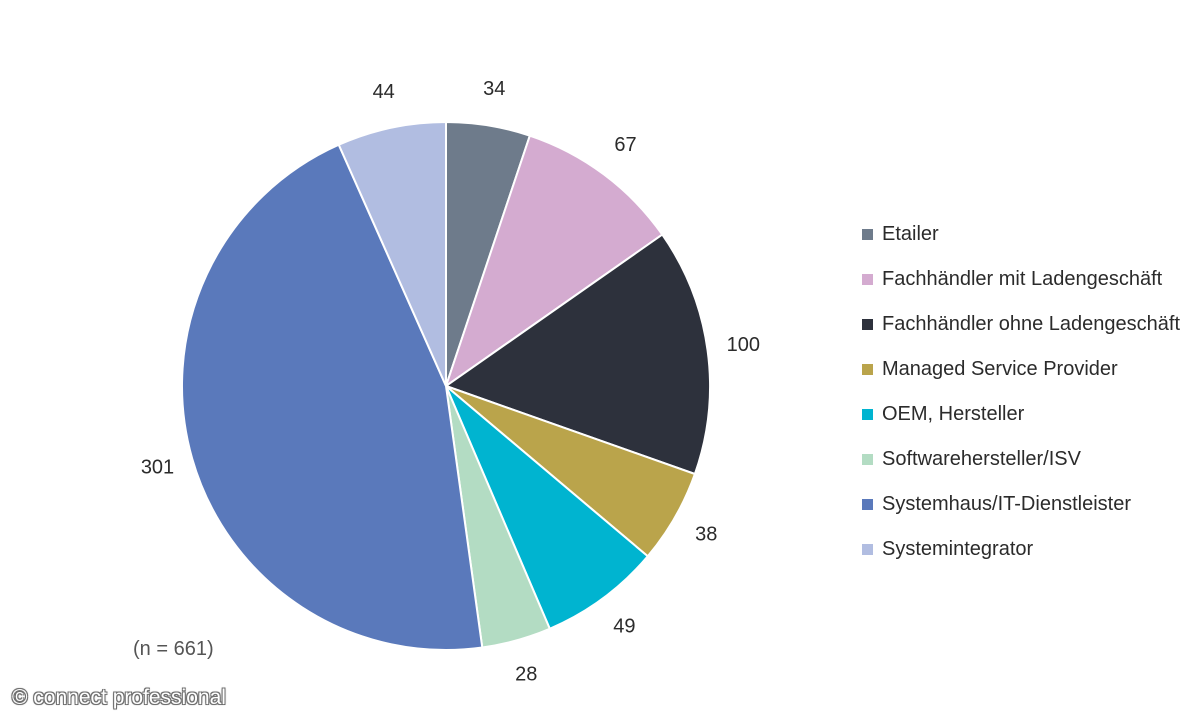 Image resolution: width=1200 pixels, height=720 pixels. What do you see at coordinates (953, 414) in the screenshot?
I see `legend-label: OEM, Hersteller` at bounding box center [953, 414].